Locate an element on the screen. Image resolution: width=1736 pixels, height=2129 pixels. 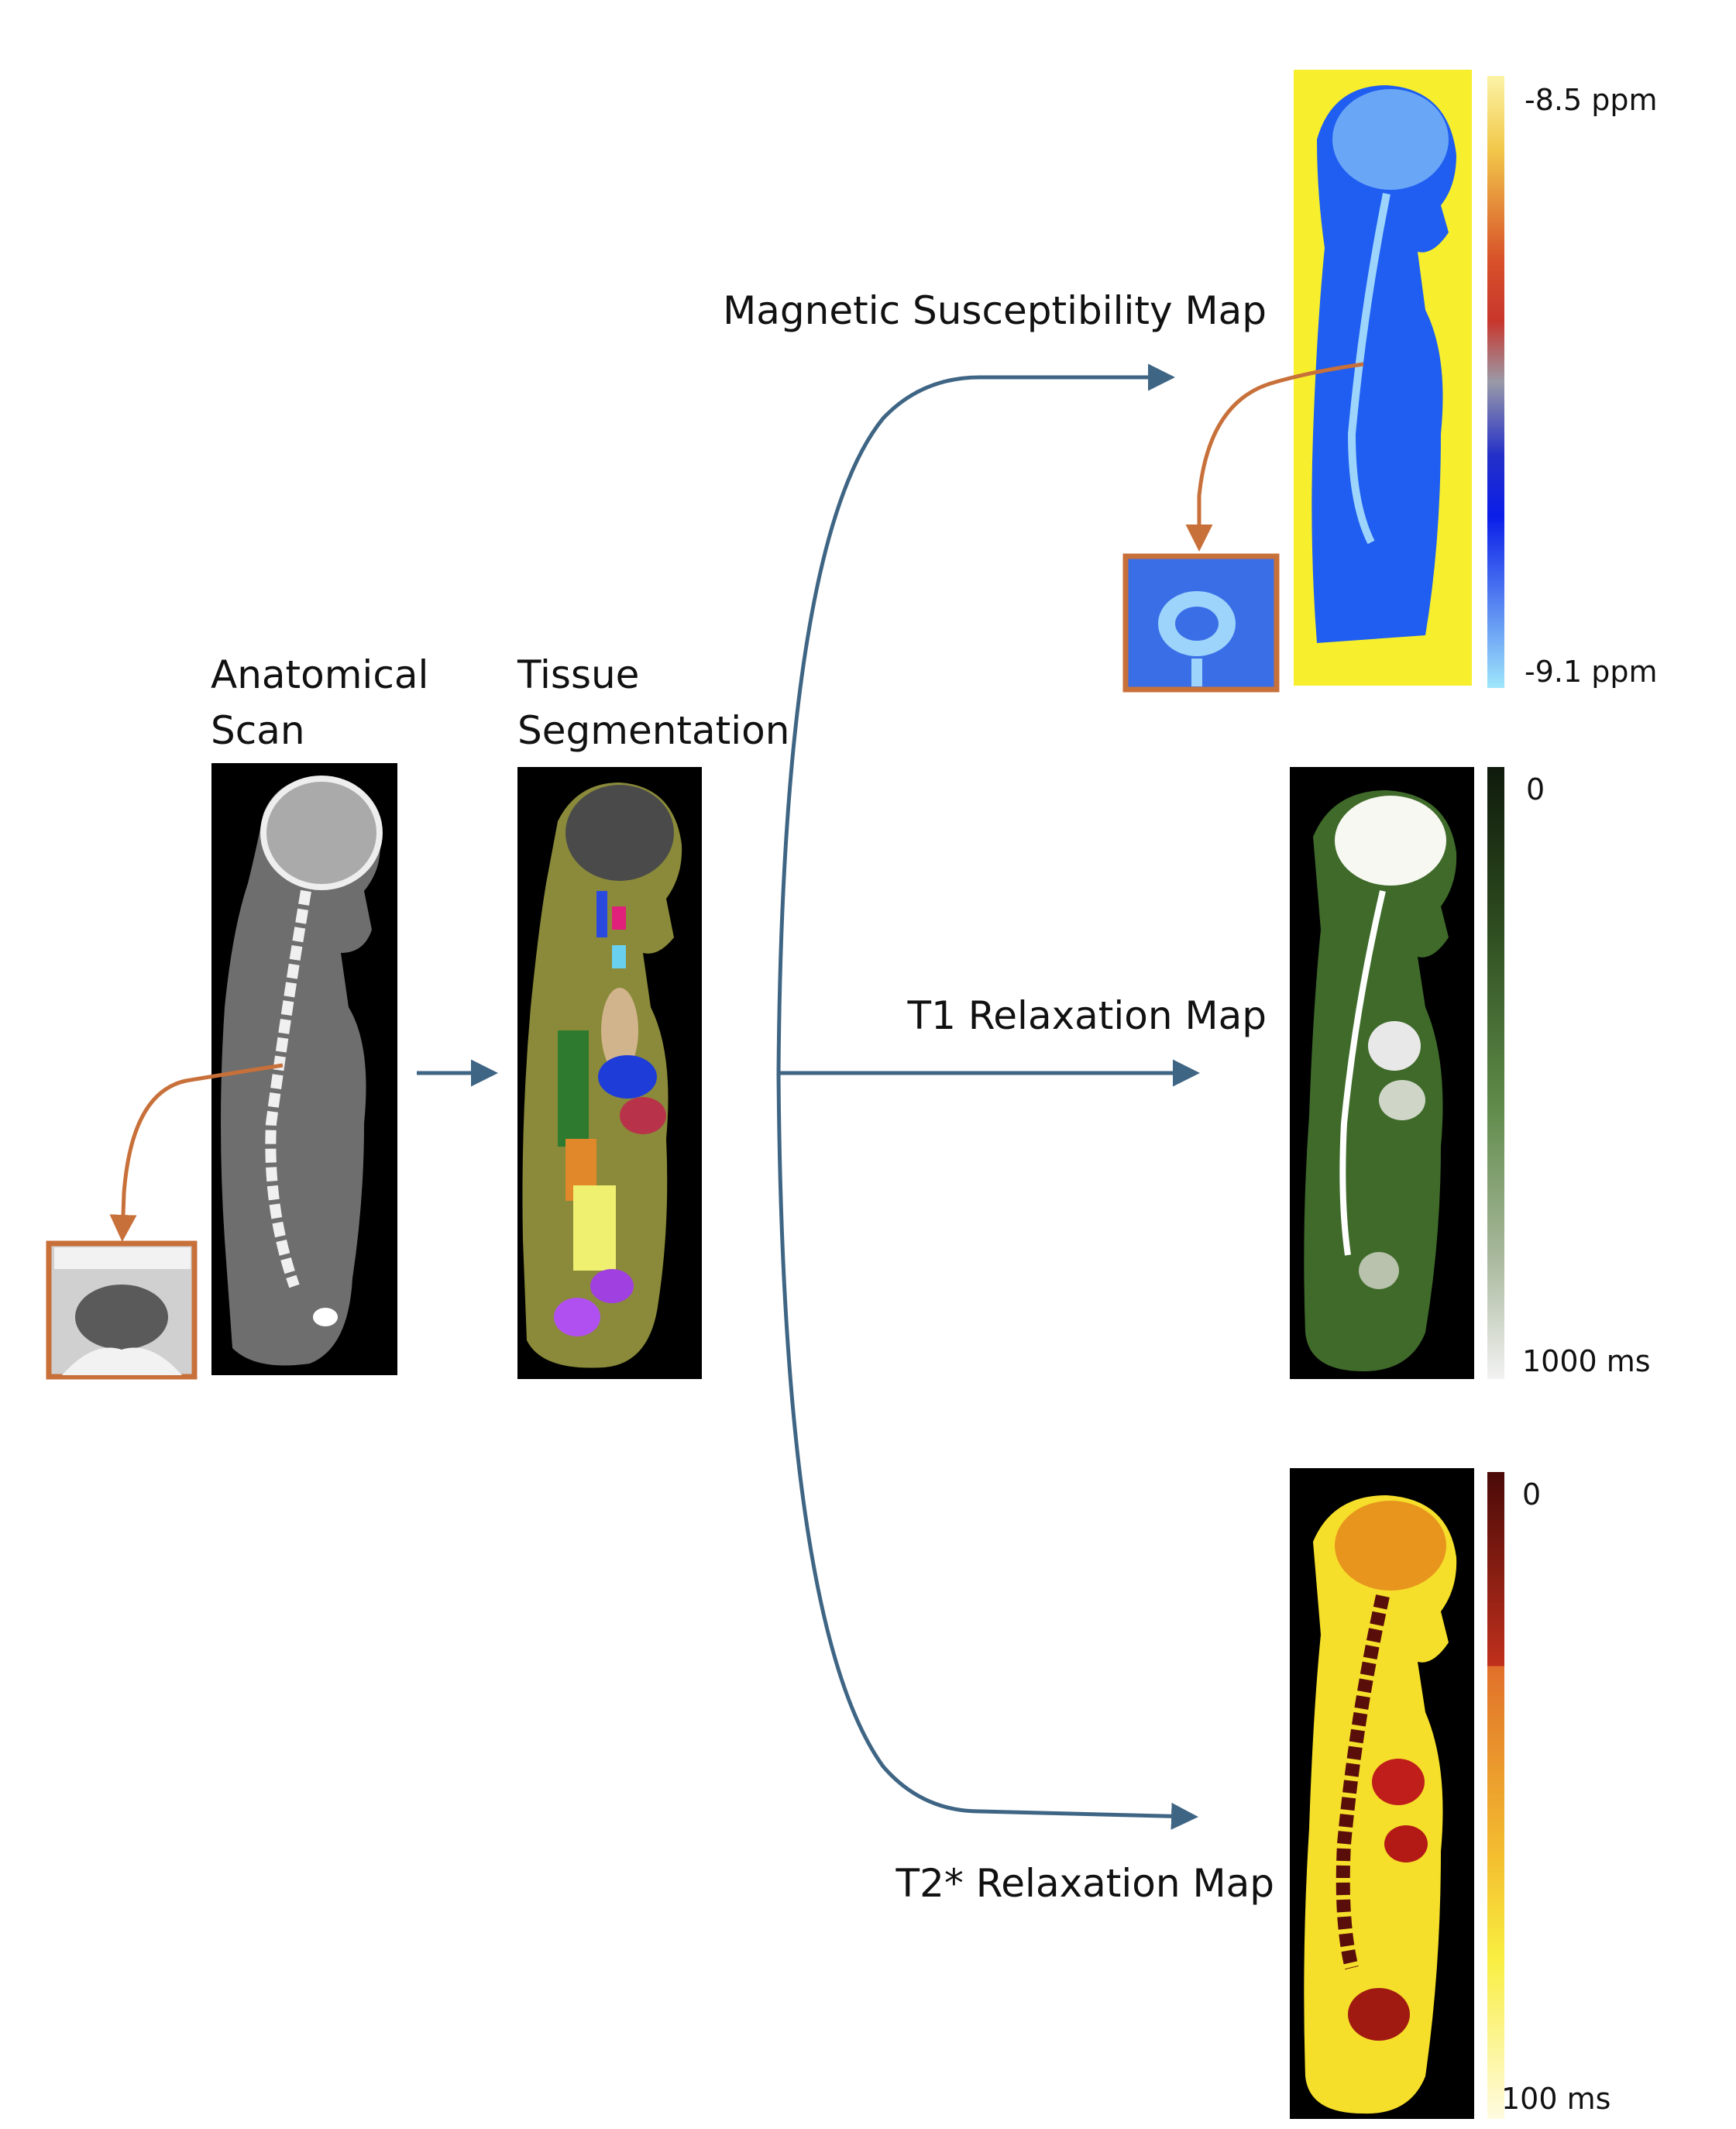
t1-colorbar-bottom-label: 1000 ms is located at coordinates (1586, 1361).